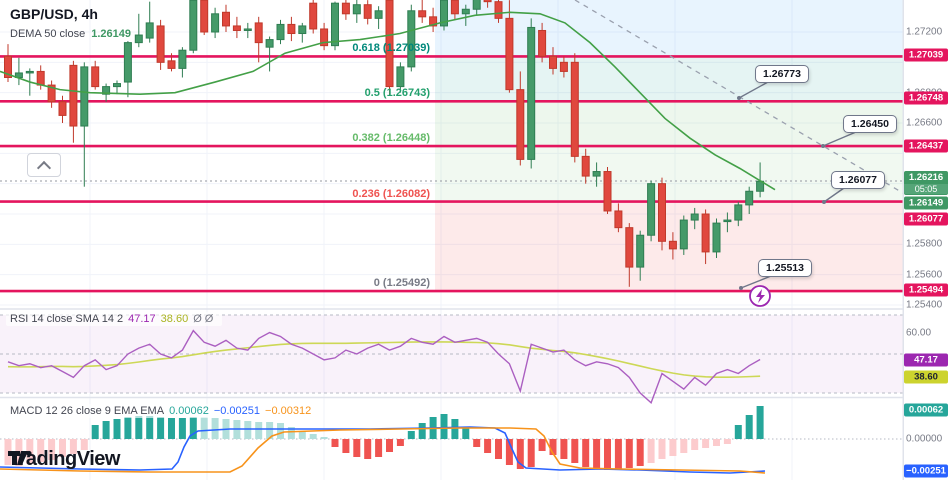 This screenshot has height=480, width=949. Describe the element at coordinates (54, 14) in the screenshot. I see `symbol-title: GBP/USD, 4h` at that location.